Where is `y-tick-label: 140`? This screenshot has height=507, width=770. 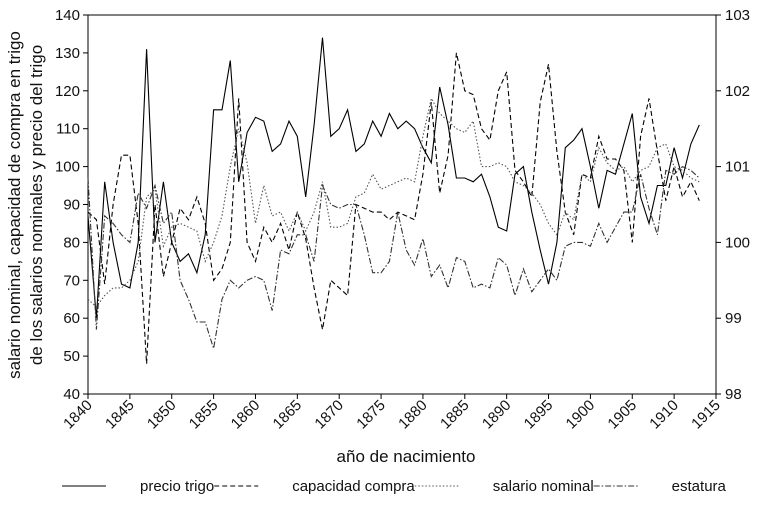
y-tick-label: 140 is located at coordinates (67, 15).